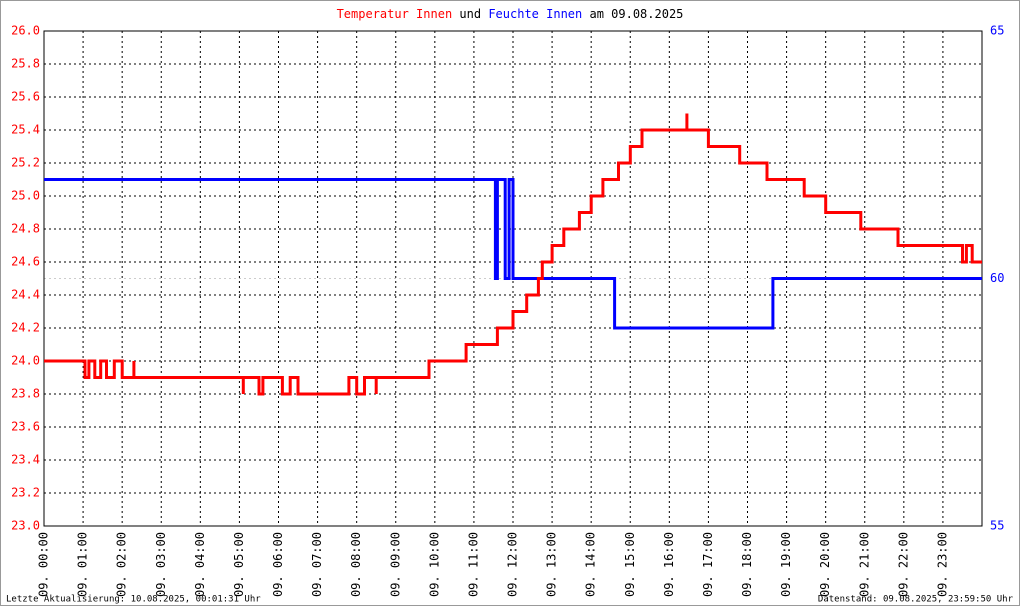  What do you see at coordinates (25, 295) in the screenshot?
I see `y-tick-label: 24.4` at bounding box center [25, 295].